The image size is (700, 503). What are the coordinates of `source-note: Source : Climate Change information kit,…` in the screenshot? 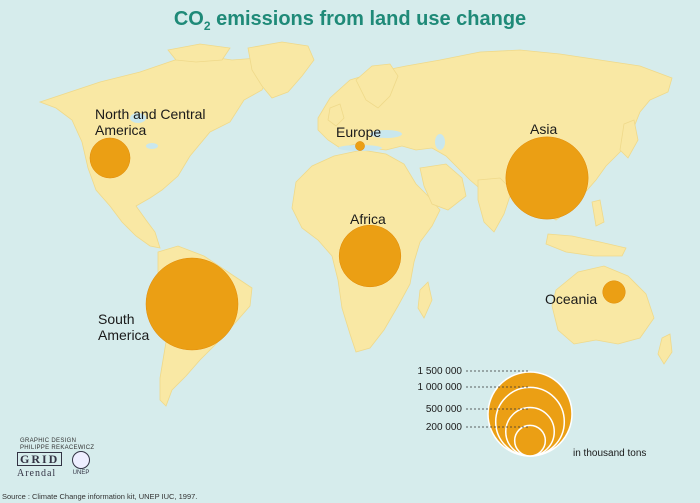 It's located at (100, 496).